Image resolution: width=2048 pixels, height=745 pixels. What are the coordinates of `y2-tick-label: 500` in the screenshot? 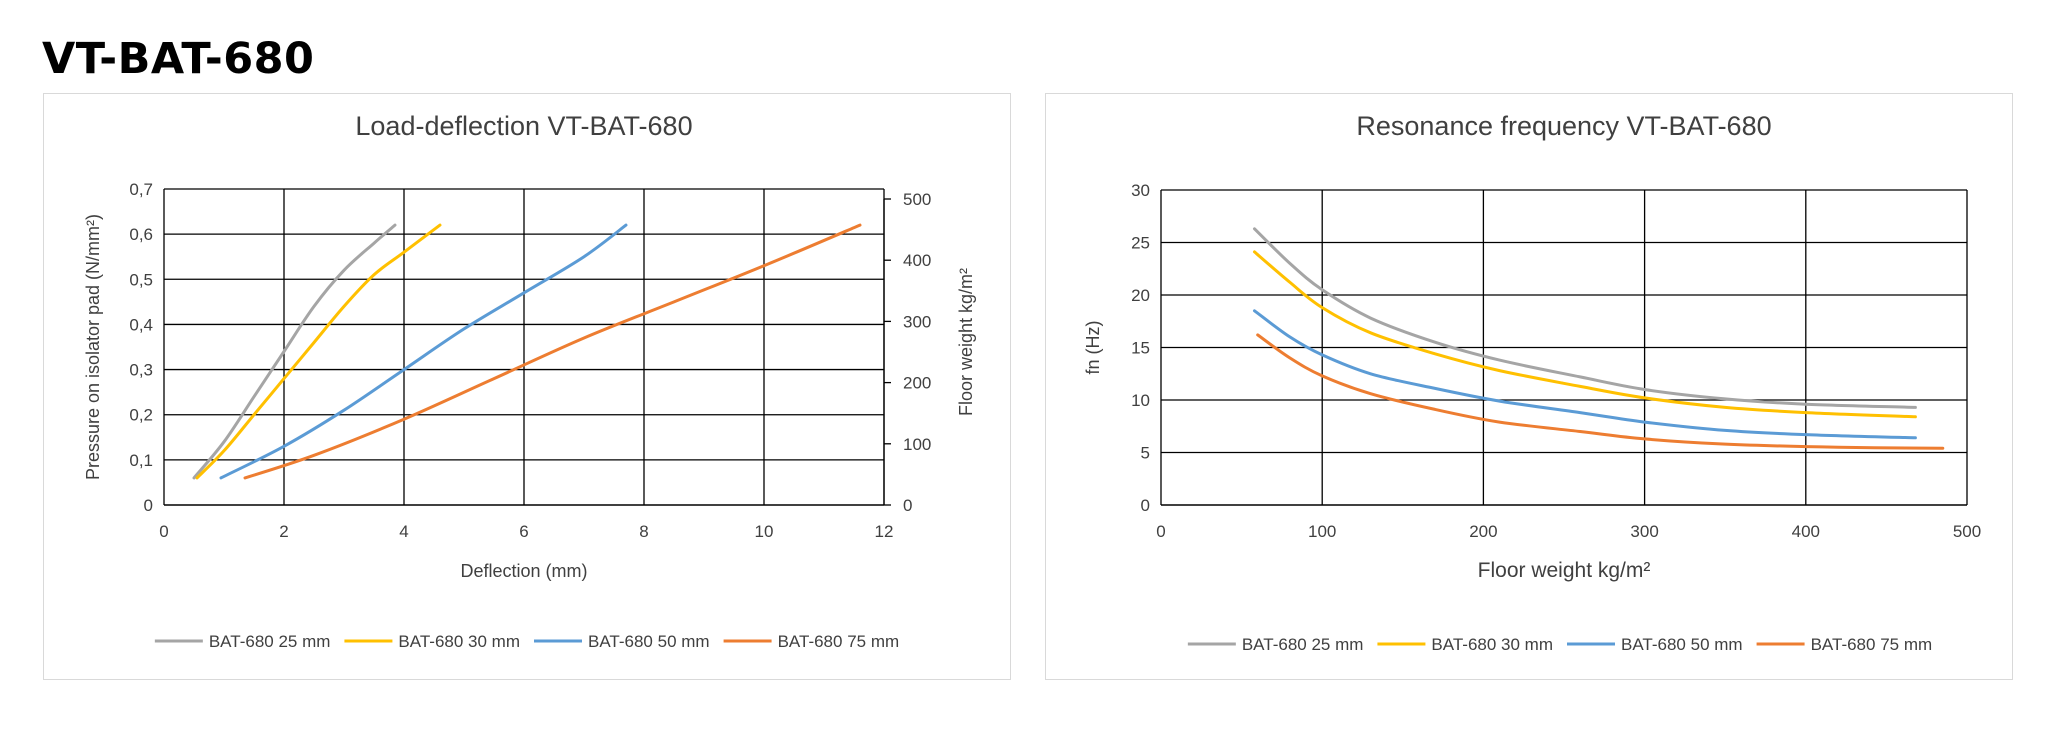 It's located at (917, 199).